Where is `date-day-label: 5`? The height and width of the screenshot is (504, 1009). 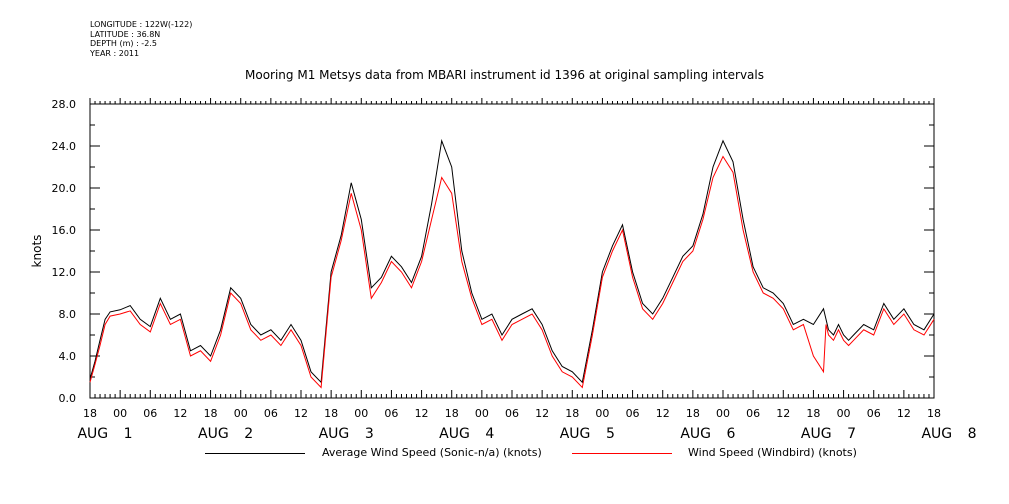
date-day-label: 5 is located at coordinates (610, 434).